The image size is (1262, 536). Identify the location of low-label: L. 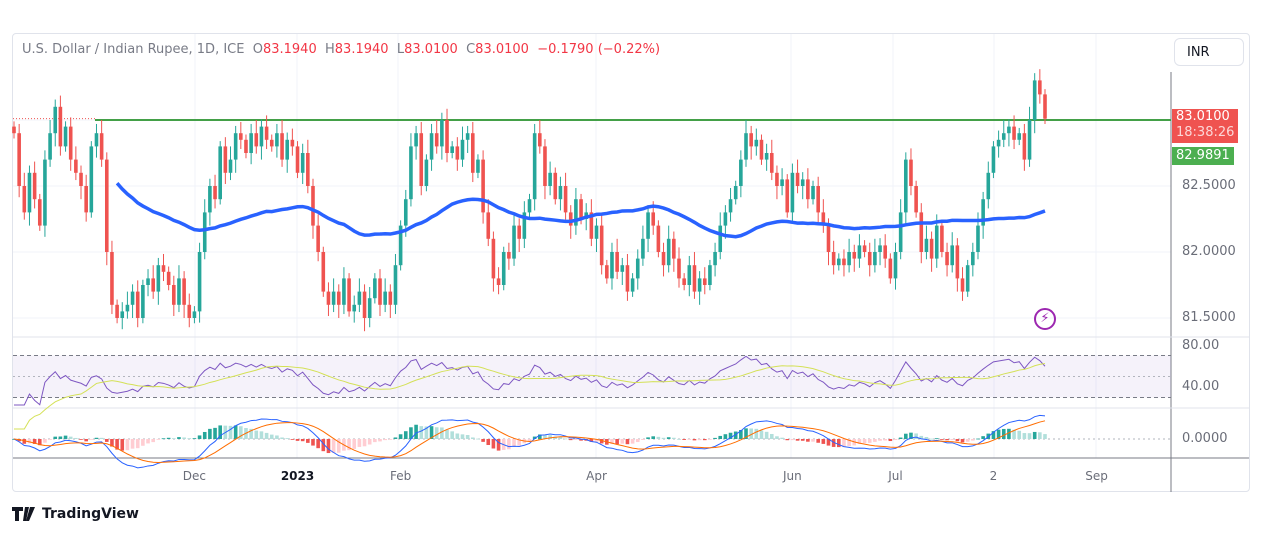
(400, 49).